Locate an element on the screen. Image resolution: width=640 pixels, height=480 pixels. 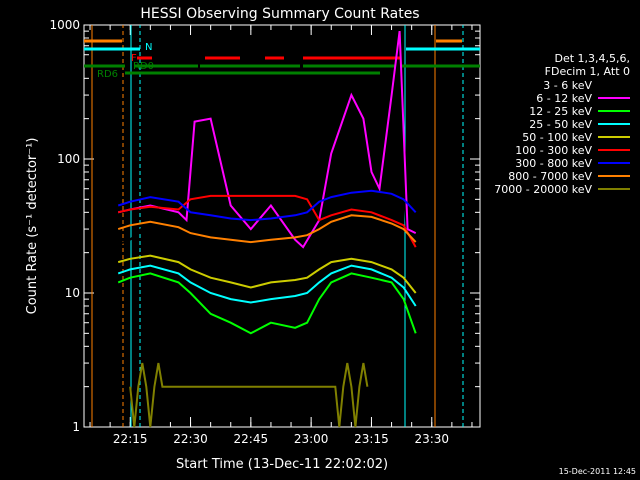
flag-label: RD0 is located at coordinates (143, 66).